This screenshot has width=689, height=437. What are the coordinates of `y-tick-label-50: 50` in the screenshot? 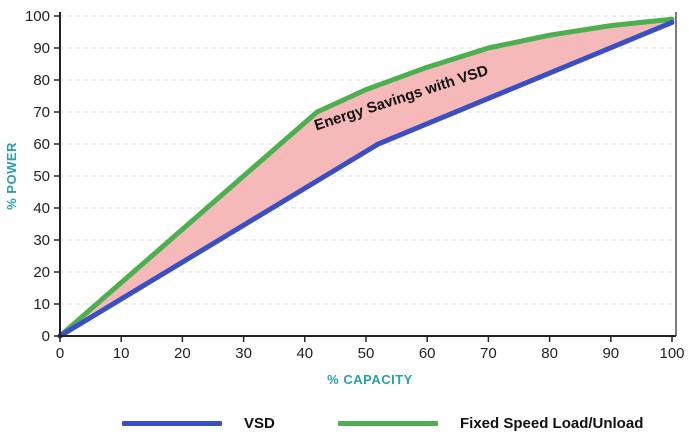 It's located at (41, 176).